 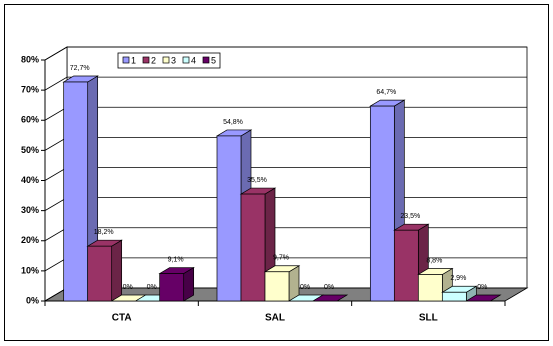 I want to click on y-tick-label: 10%, so click(x=30, y=270).